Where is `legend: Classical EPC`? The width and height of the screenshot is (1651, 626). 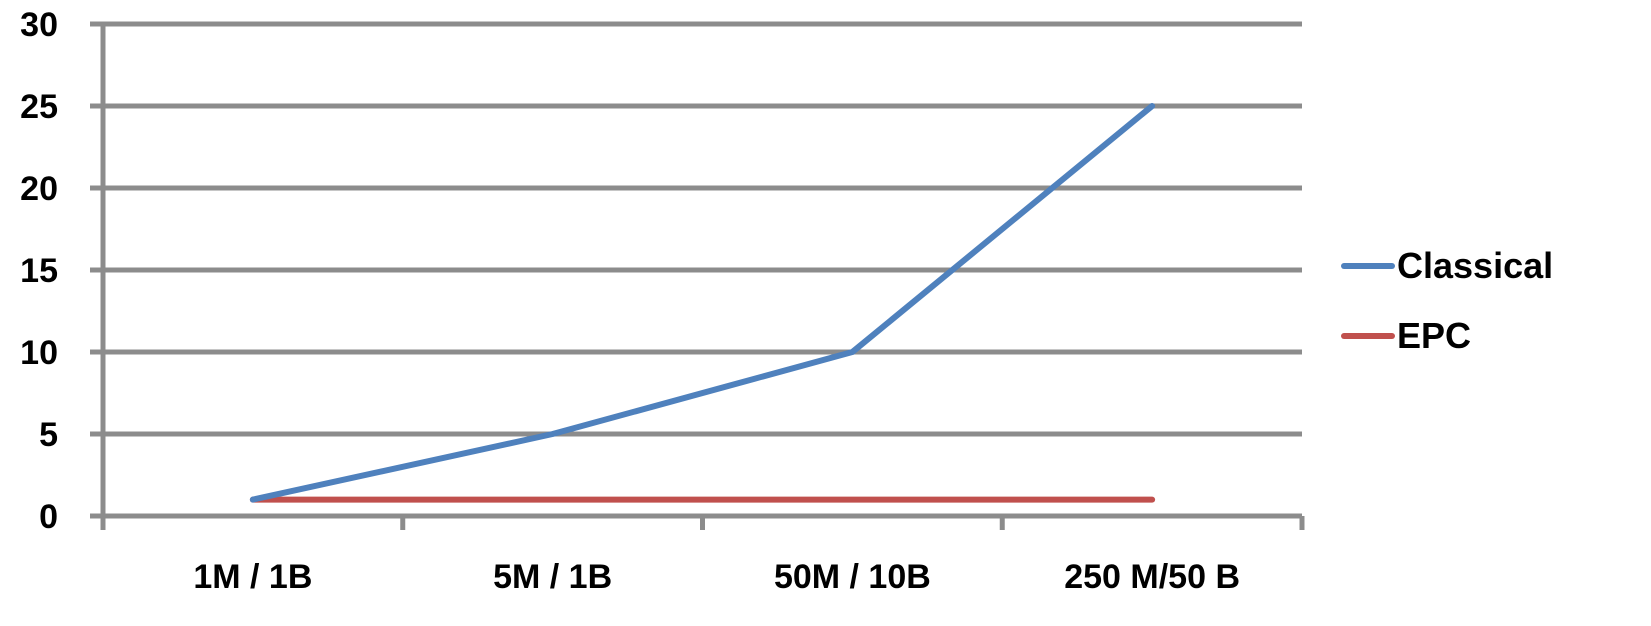 legend: Classical EPC is located at coordinates (1447, 300).